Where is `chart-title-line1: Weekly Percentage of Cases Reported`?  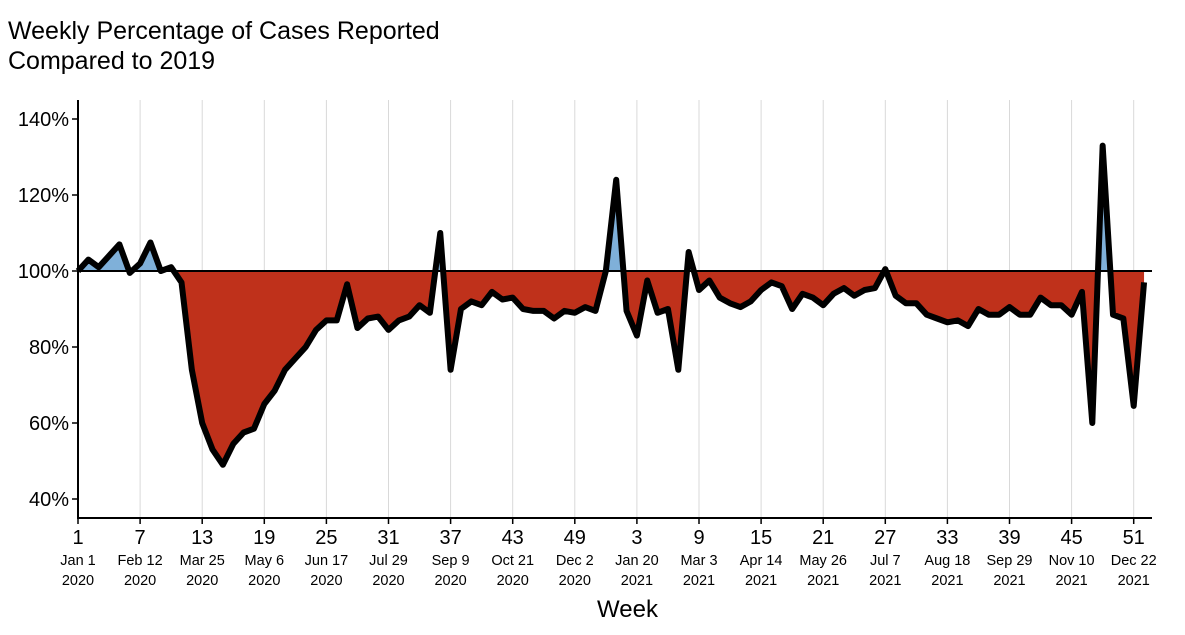
chart-title-line1: Weekly Percentage of Cases Reported is located at coordinates (224, 31).